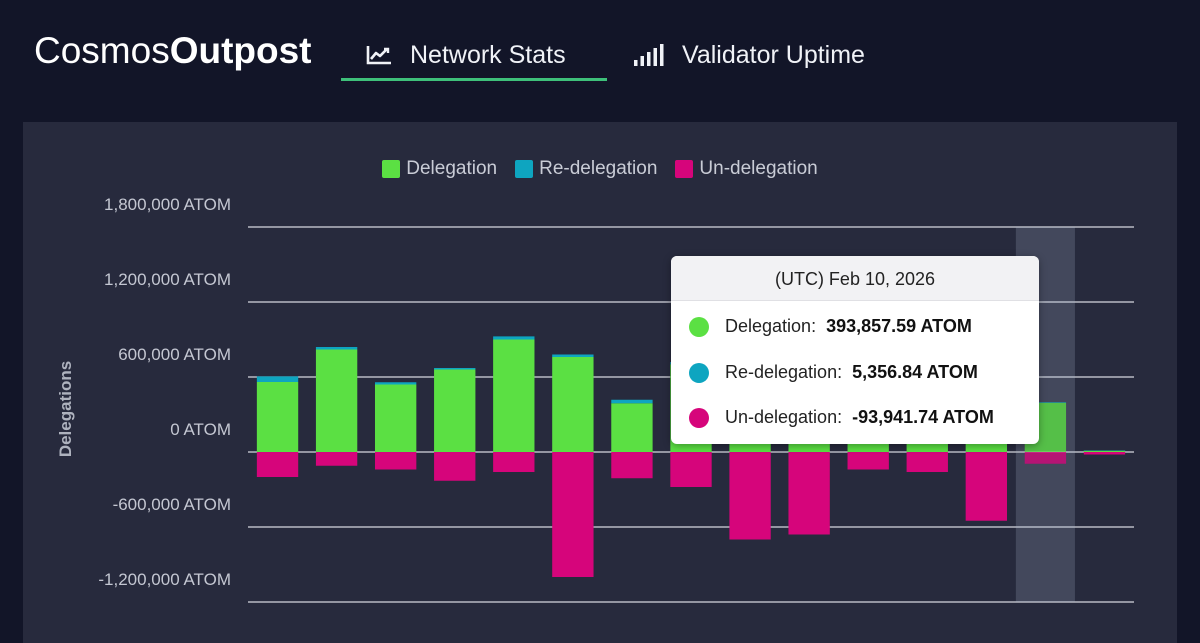 The image size is (1200, 643). Describe the element at coordinates (391, 169) in the screenshot. I see `legend-swatch-delegation` at that location.